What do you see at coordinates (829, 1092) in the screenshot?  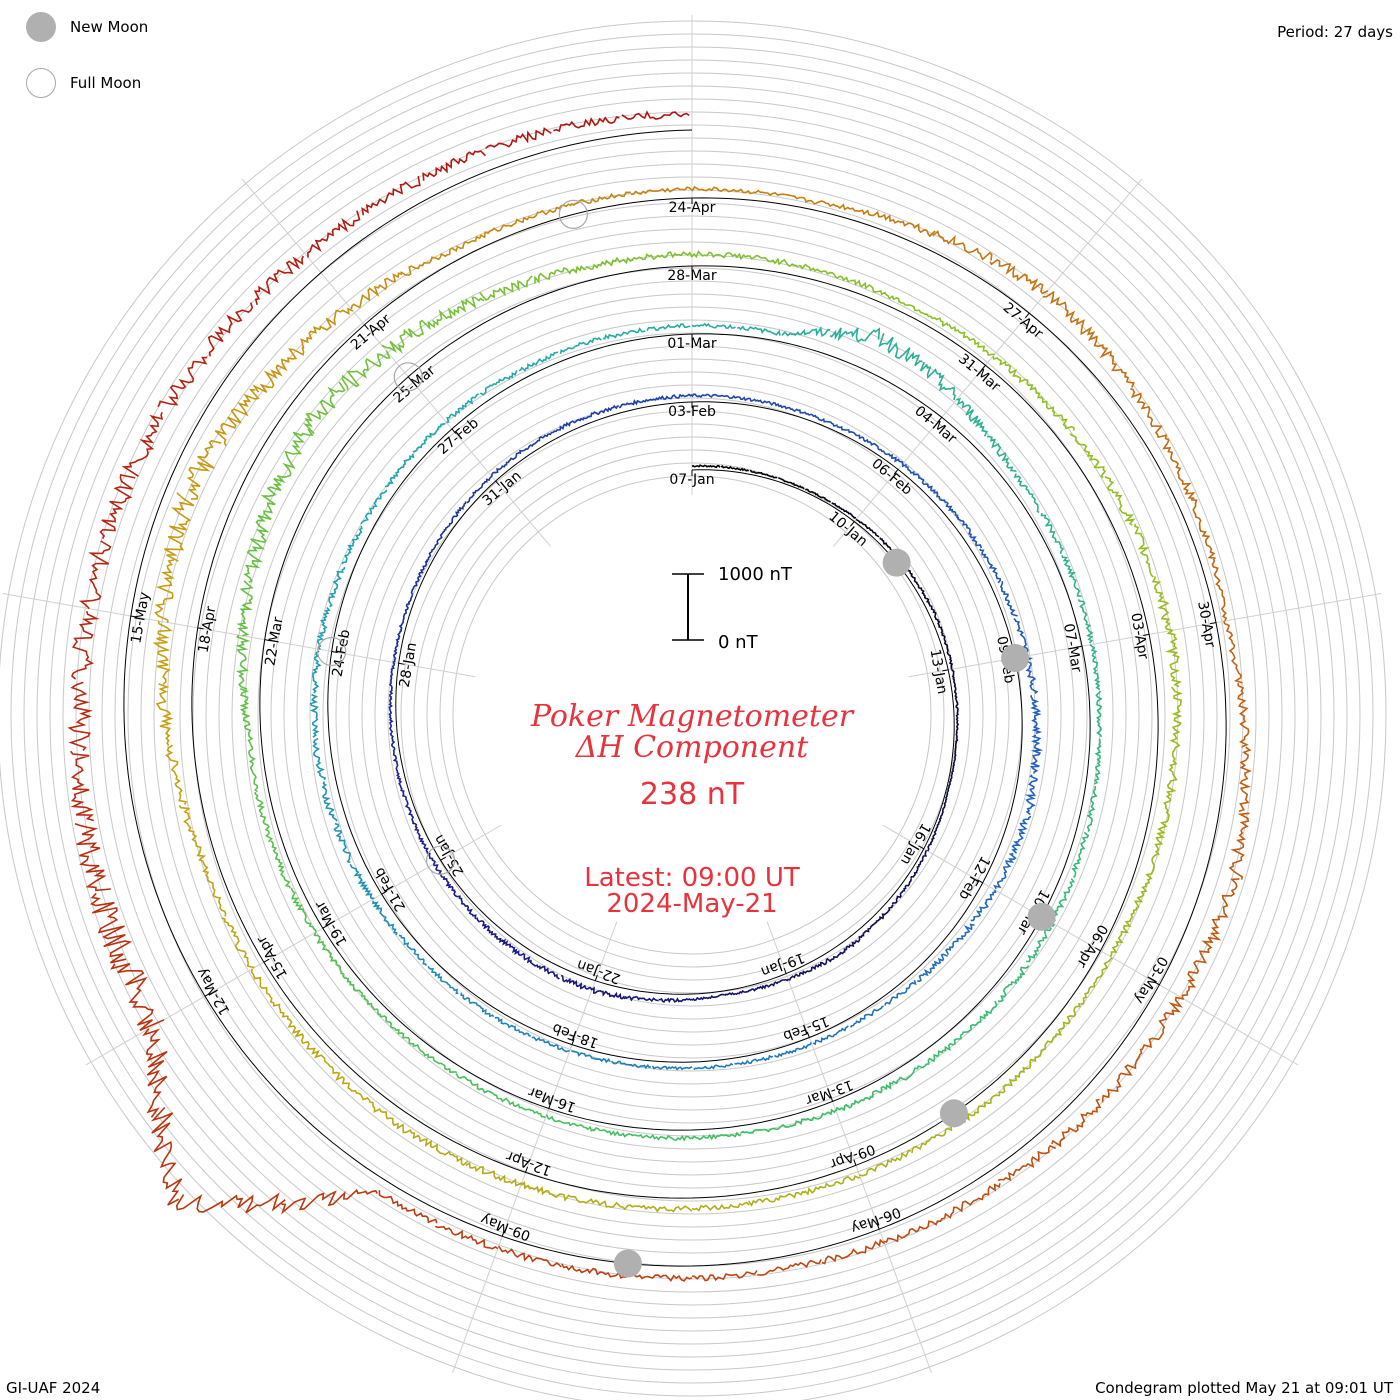 I see `date-label: 13-Mar` at bounding box center [829, 1092].